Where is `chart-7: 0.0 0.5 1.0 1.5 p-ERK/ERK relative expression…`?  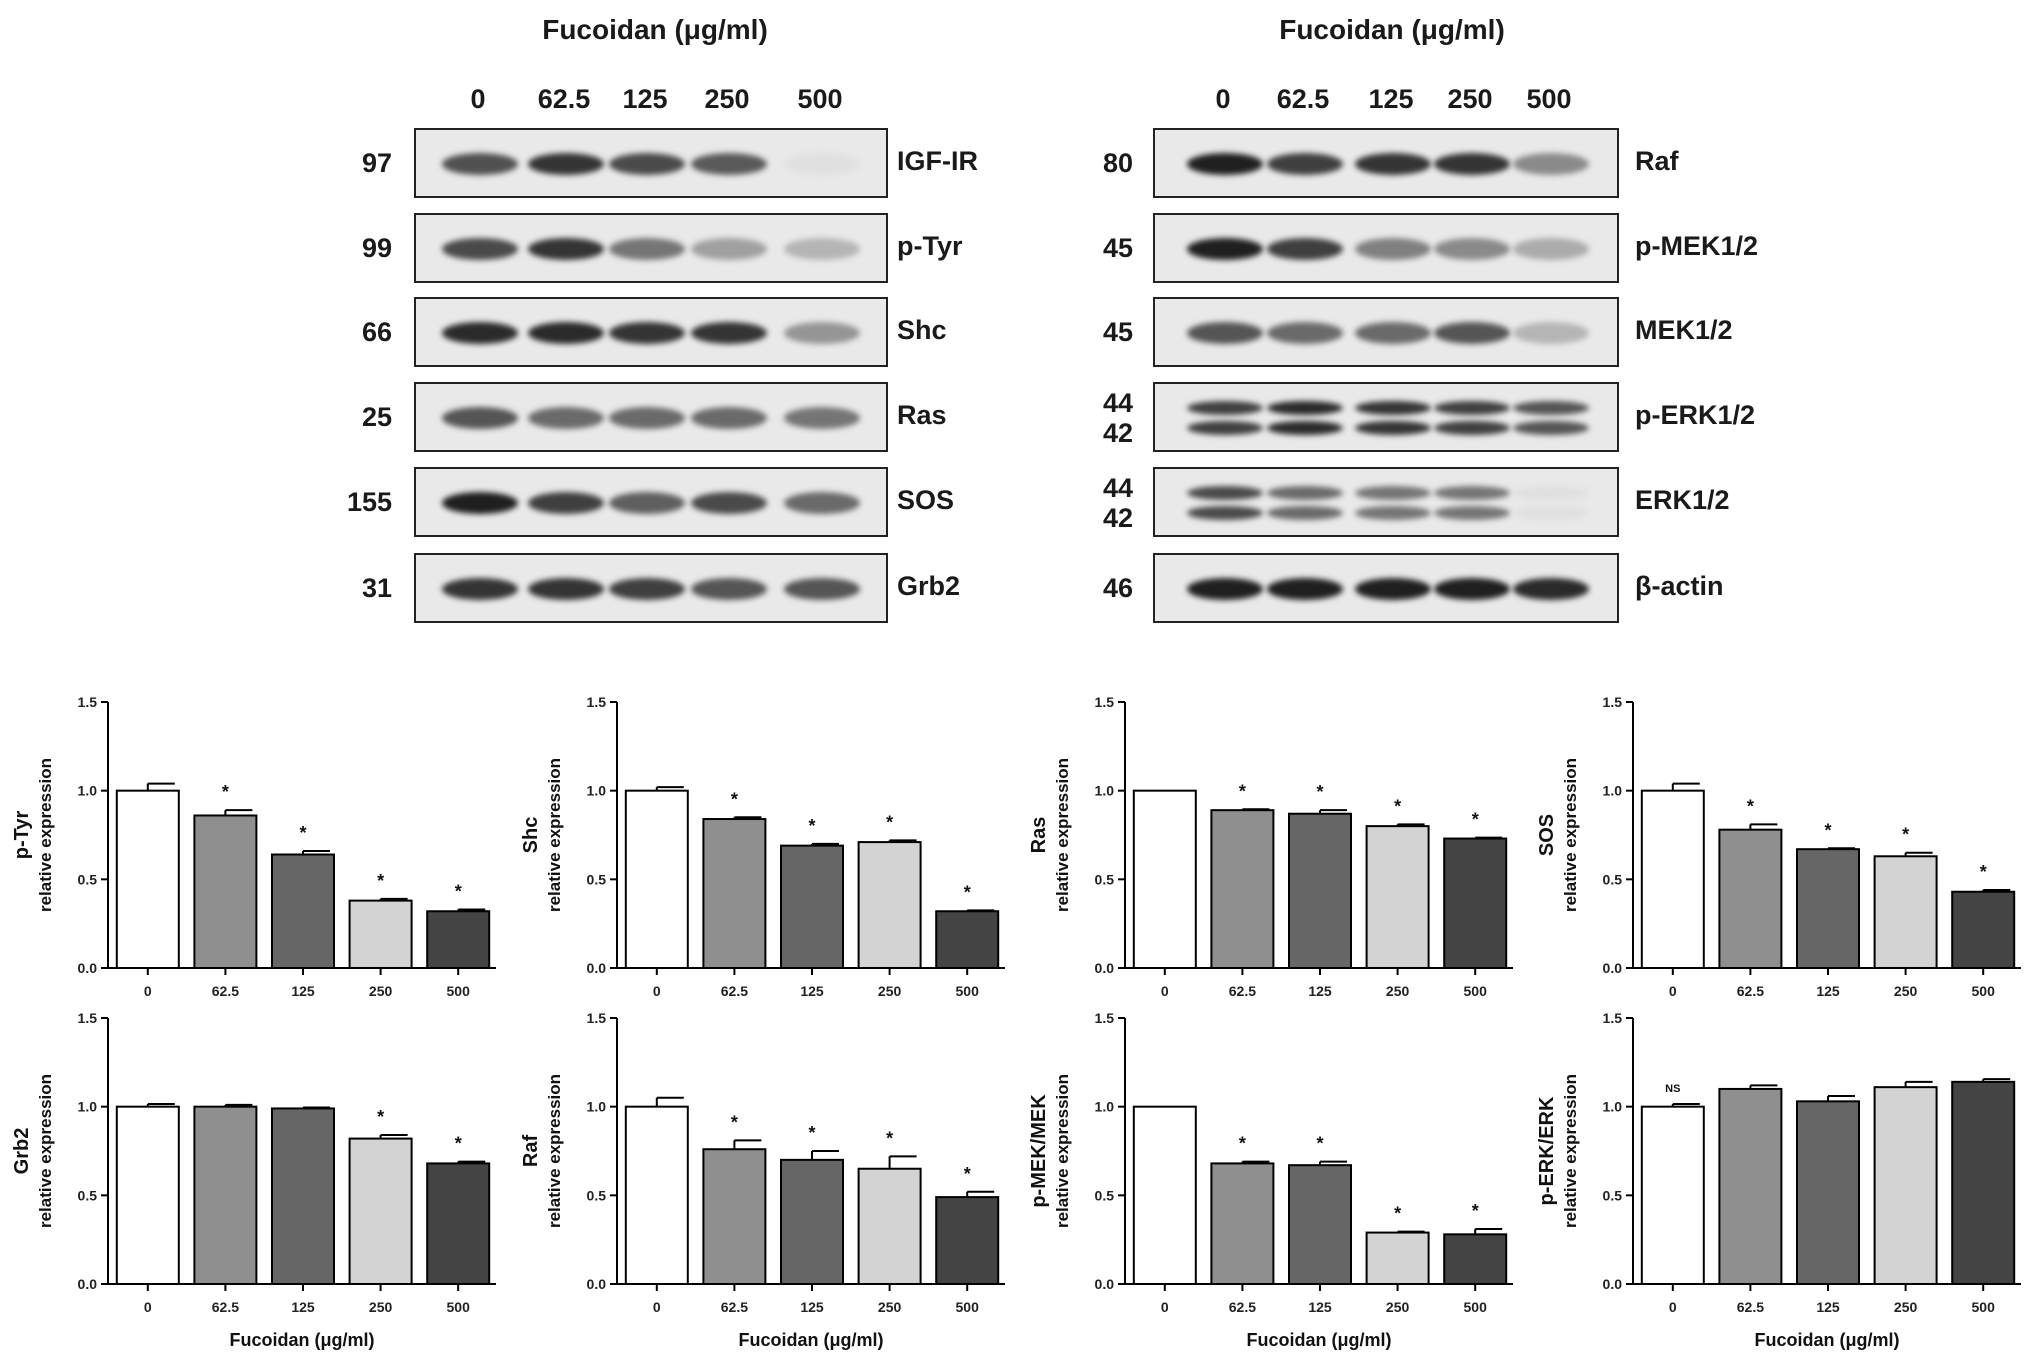 chart-7: 0.0 0.5 1.0 1.5 p-ERK/ERK relative expression… is located at coordinates (1778, 1180).